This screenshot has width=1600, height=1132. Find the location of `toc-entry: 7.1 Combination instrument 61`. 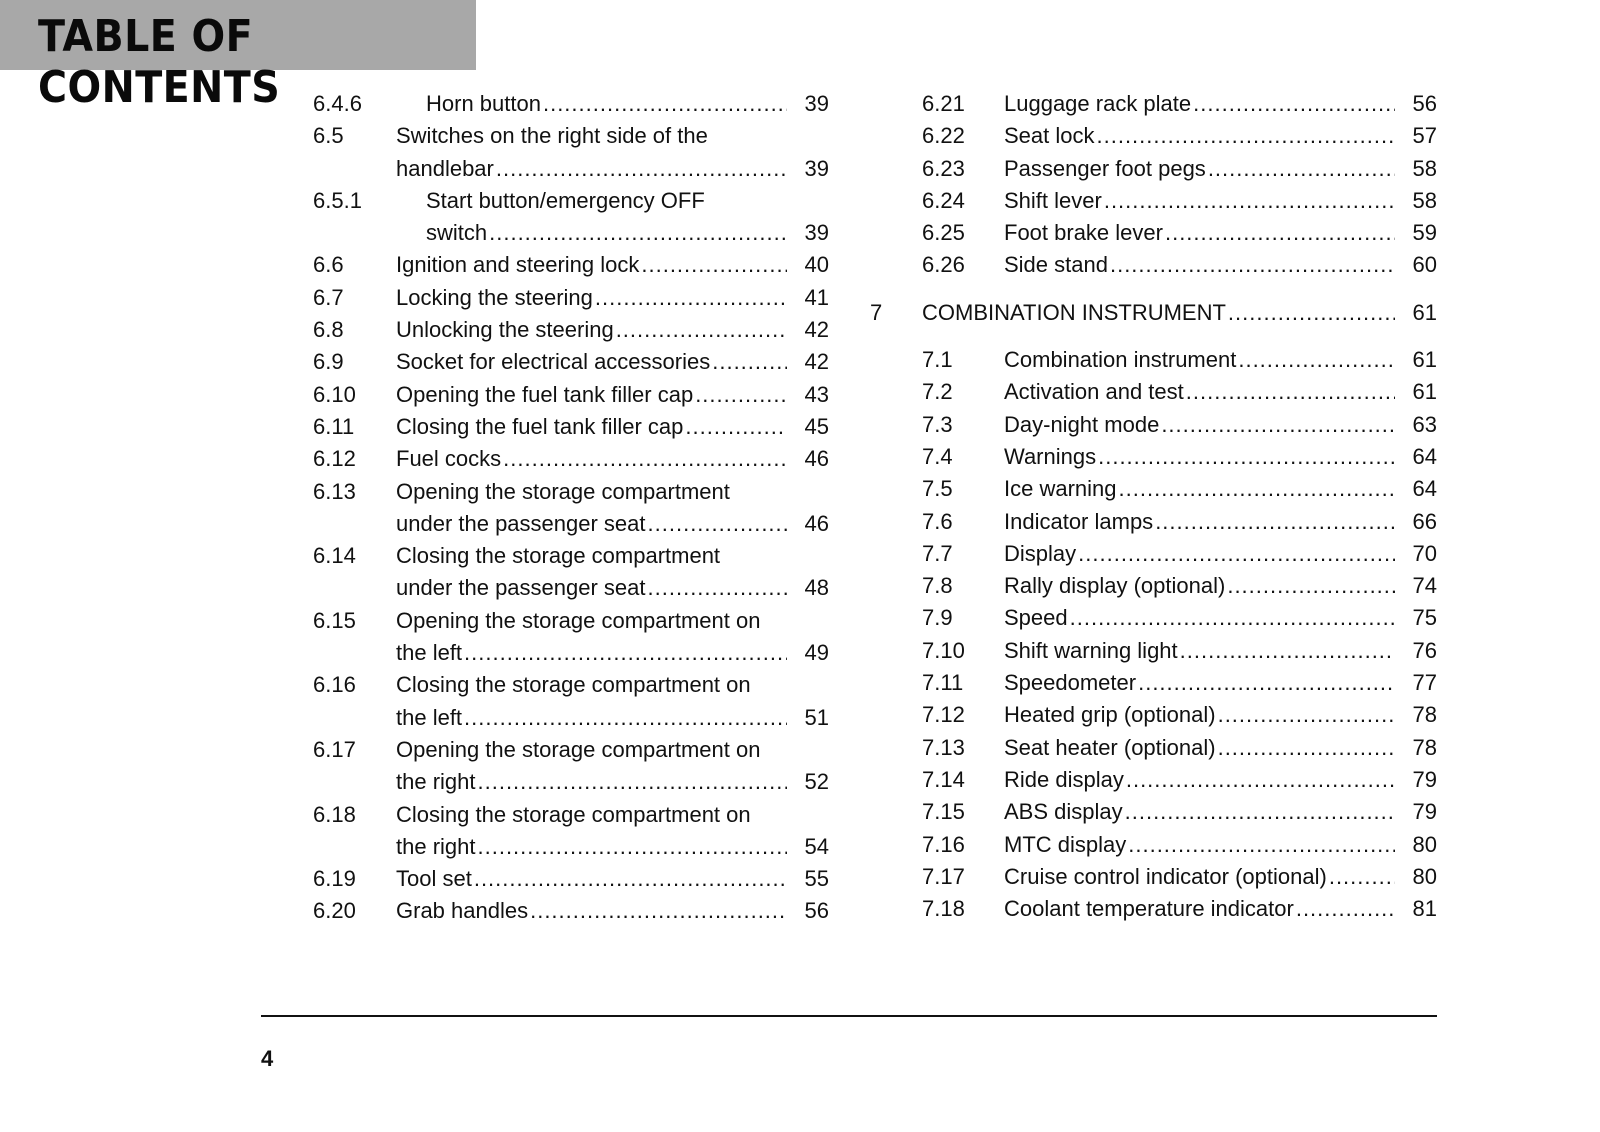

toc-entry: 7.1 Combination instrument 61 is located at coordinates (1153, 360).